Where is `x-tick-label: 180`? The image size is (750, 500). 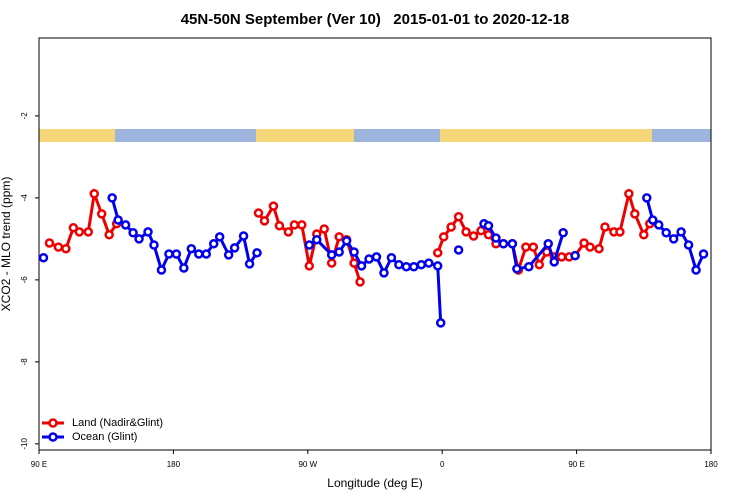 x-tick-label: 180 is located at coordinates (711, 464).